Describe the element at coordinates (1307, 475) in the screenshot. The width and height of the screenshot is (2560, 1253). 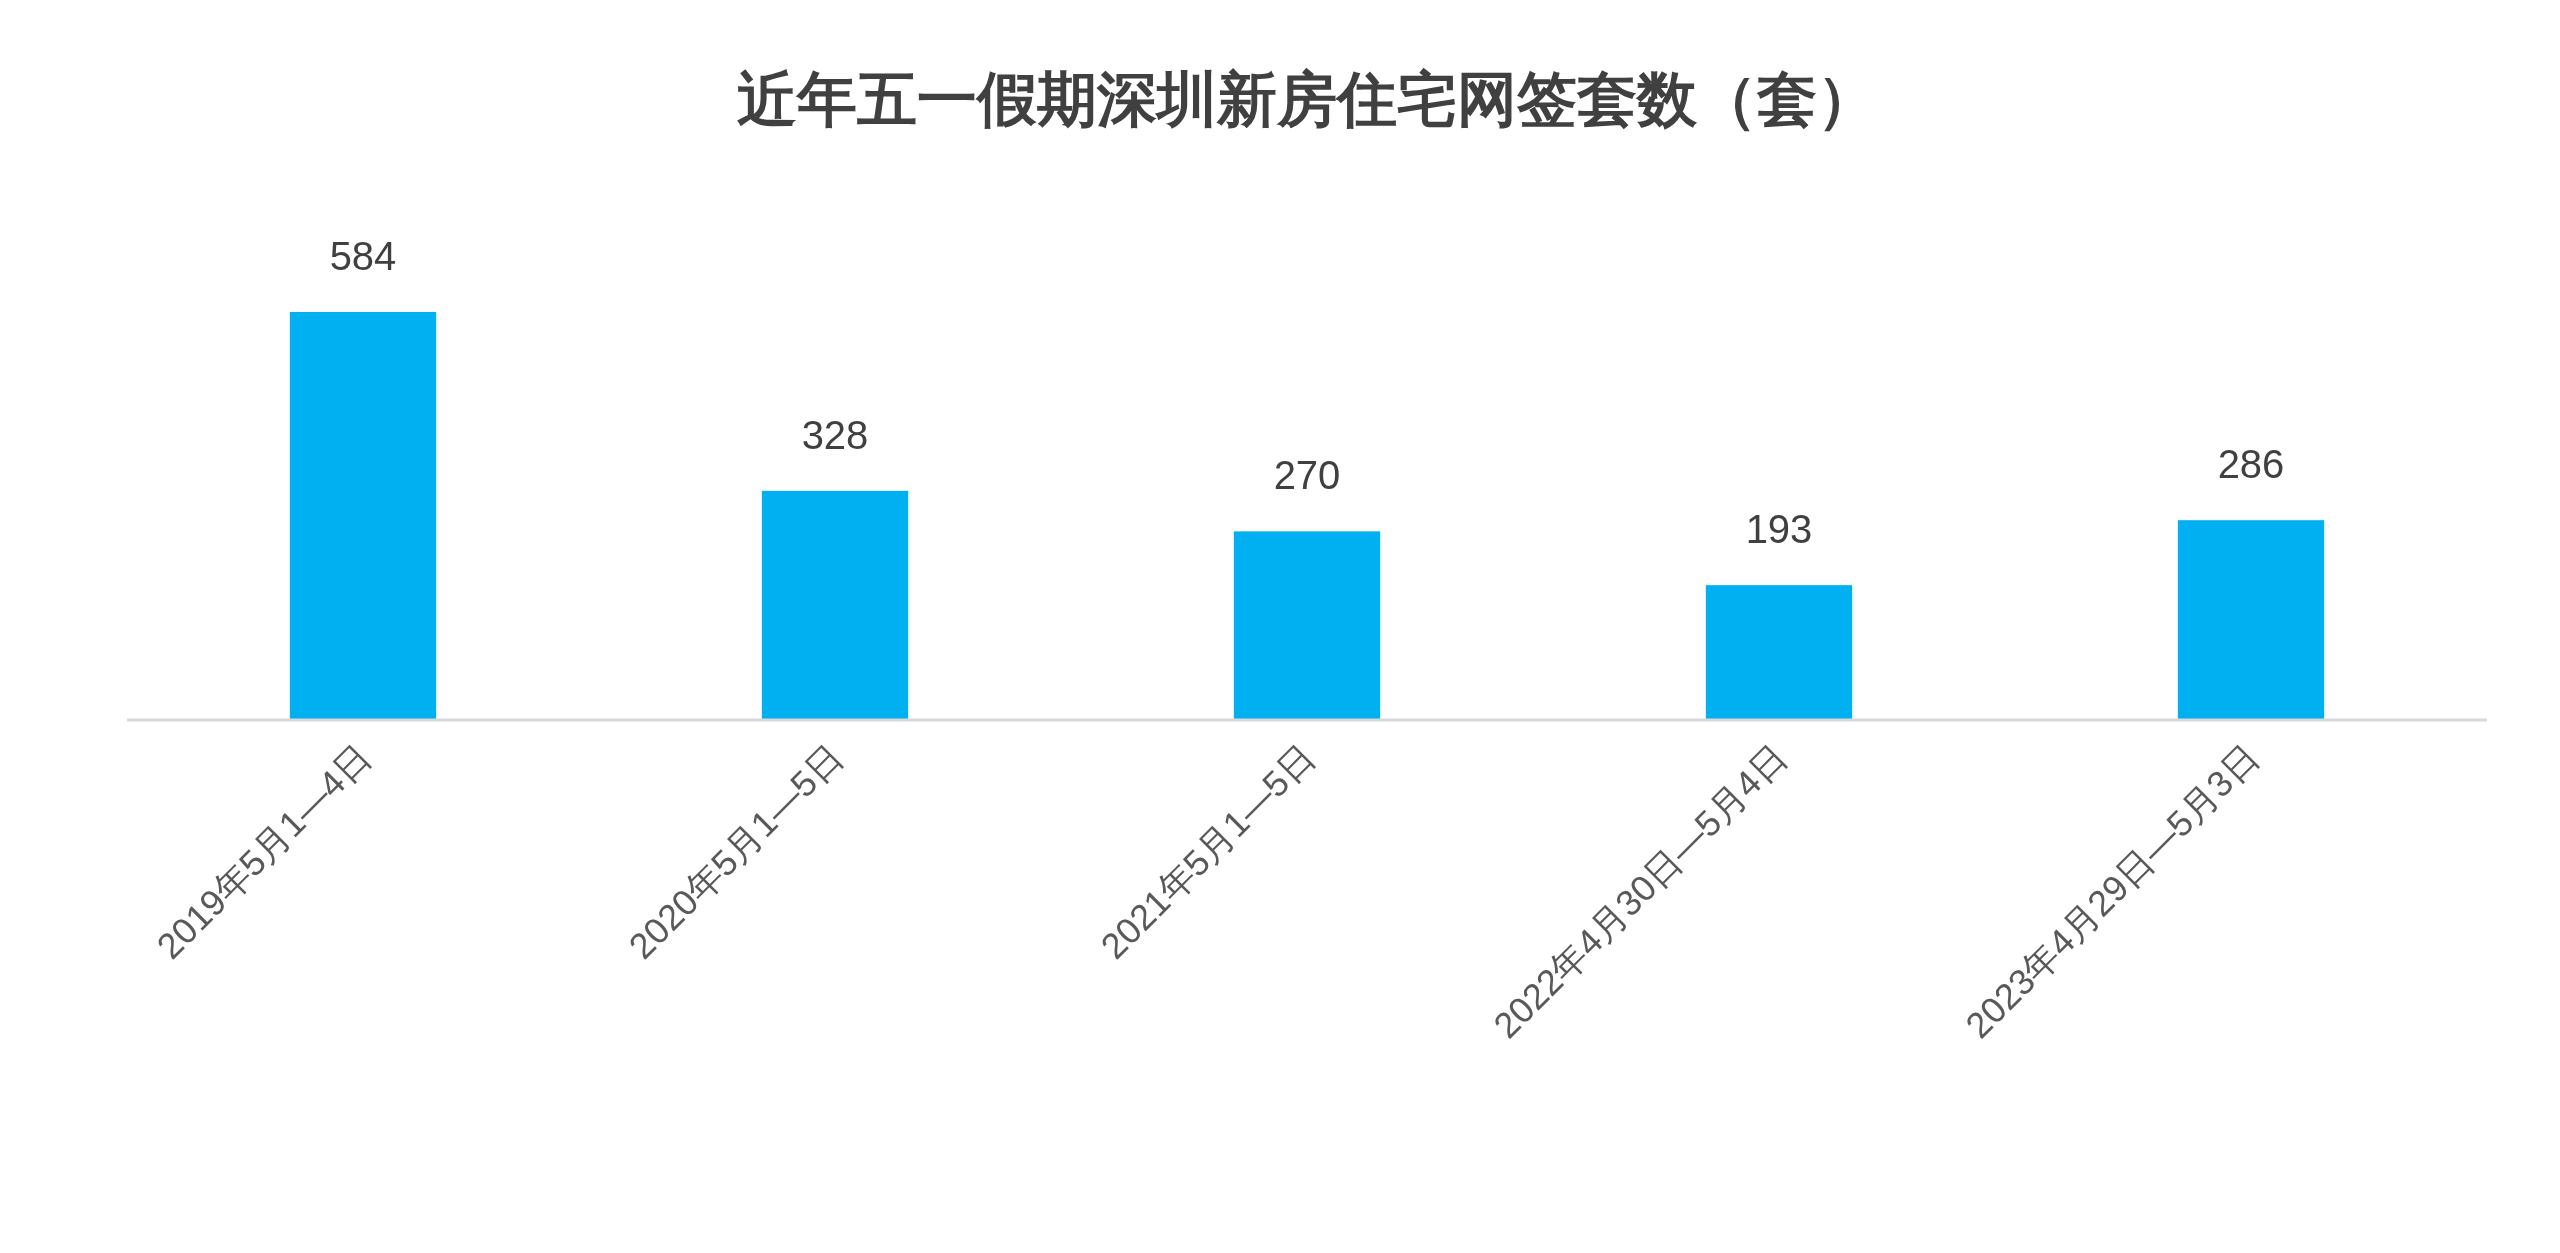
I see `data-label: 270` at that location.